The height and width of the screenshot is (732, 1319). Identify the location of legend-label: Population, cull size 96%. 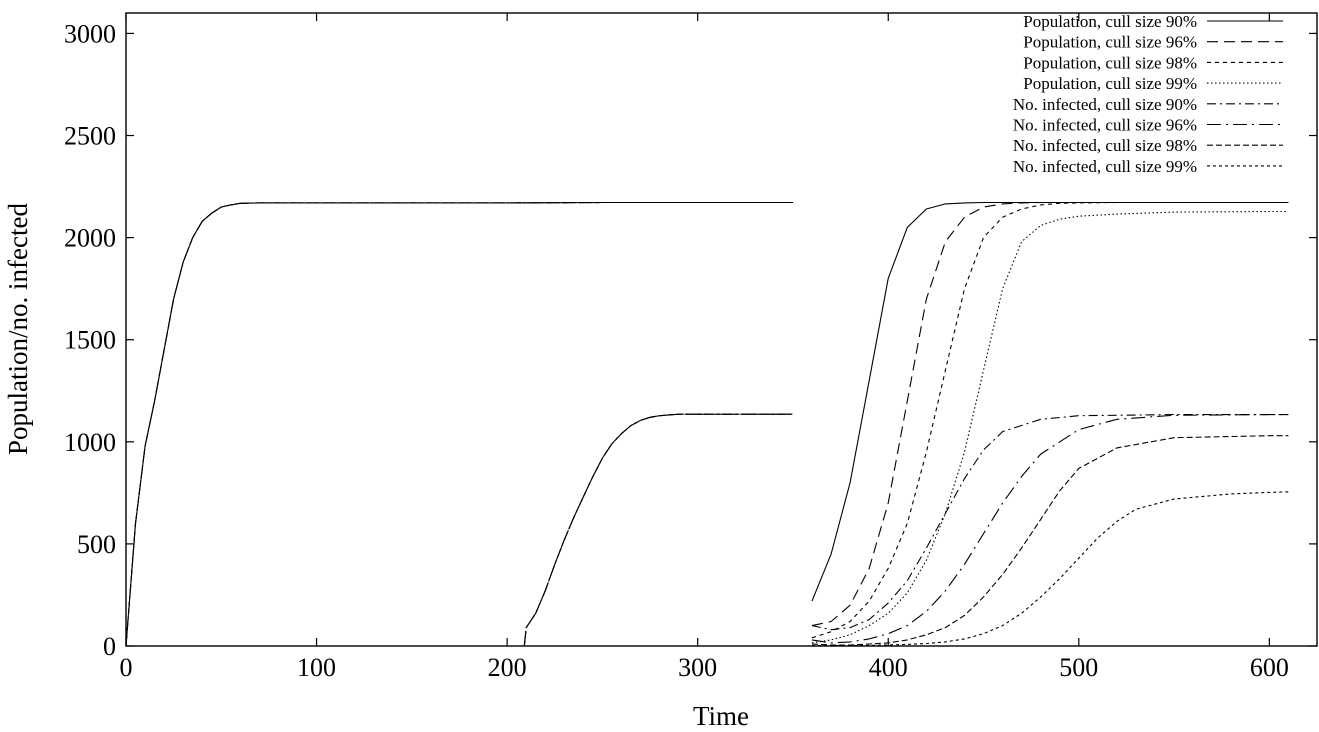
(1110, 42).